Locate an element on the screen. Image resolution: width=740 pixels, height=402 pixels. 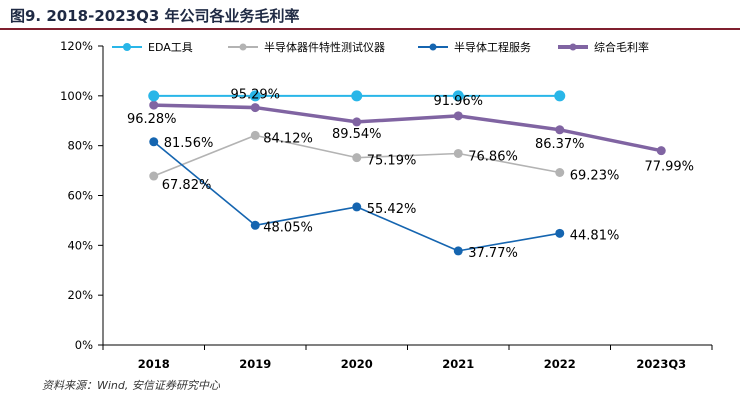
x-tick-label: 2019 is located at coordinates (255, 364).